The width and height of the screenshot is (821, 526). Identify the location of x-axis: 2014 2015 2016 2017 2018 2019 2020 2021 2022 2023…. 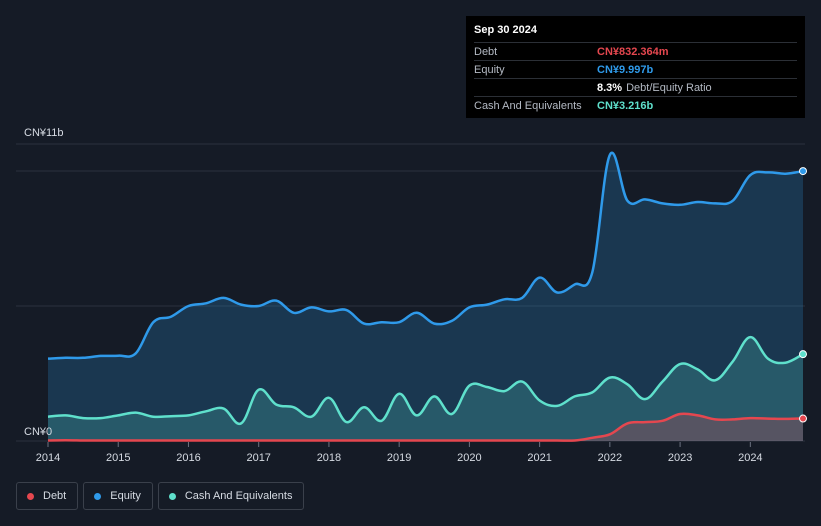
(399, 453).